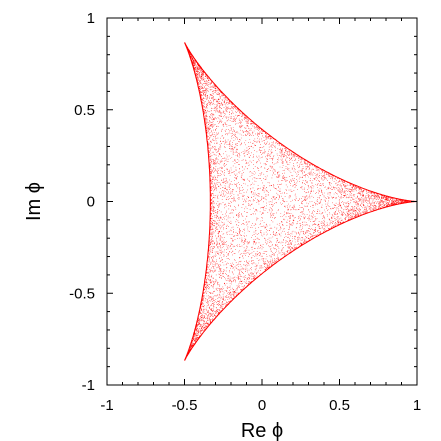 This screenshot has width=441, height=441. Describe the element at coordinates (417, 405) in the screenshot. I see `x-tick-label: 1` at that location.